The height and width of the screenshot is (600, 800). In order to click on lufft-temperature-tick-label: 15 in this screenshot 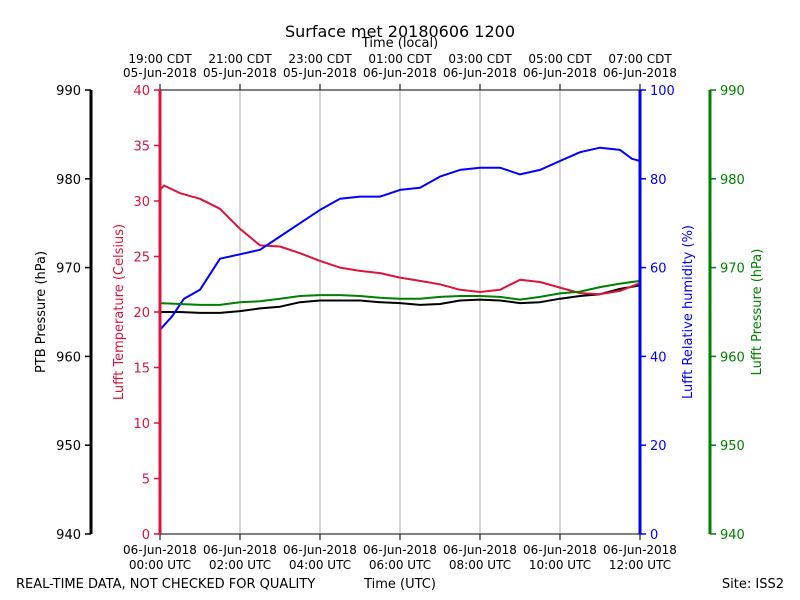, I will do `click(141, 369)`.